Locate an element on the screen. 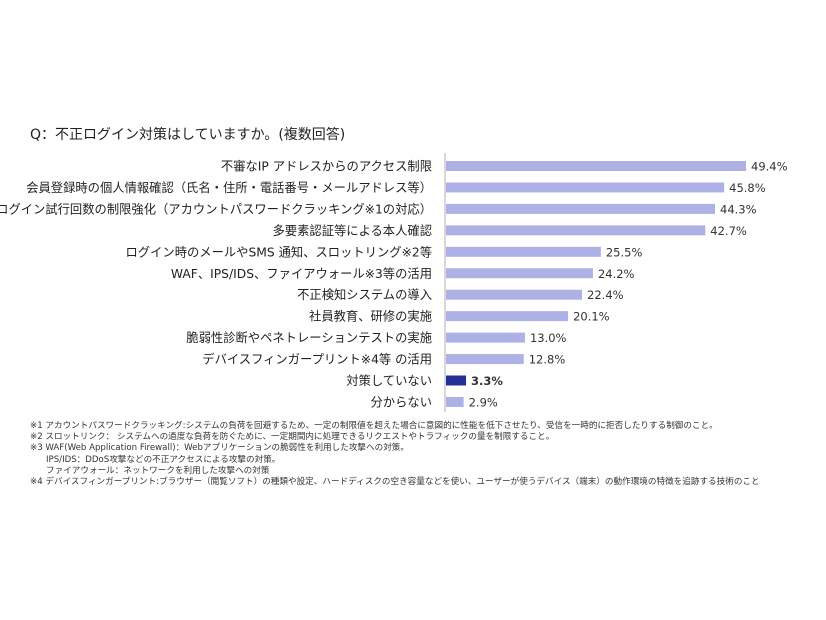  chart-title: Q：不正ログイン対策はしていますか。(複数回答) is located at coordinates (188, 135).